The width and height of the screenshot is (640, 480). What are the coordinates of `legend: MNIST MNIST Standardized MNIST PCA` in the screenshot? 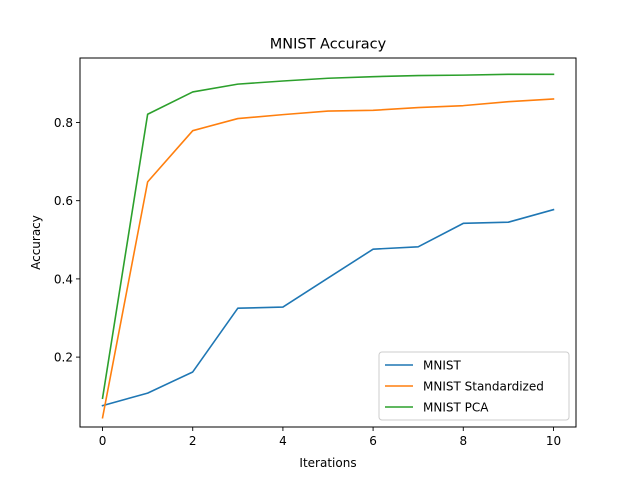 It's located at (474, 386).